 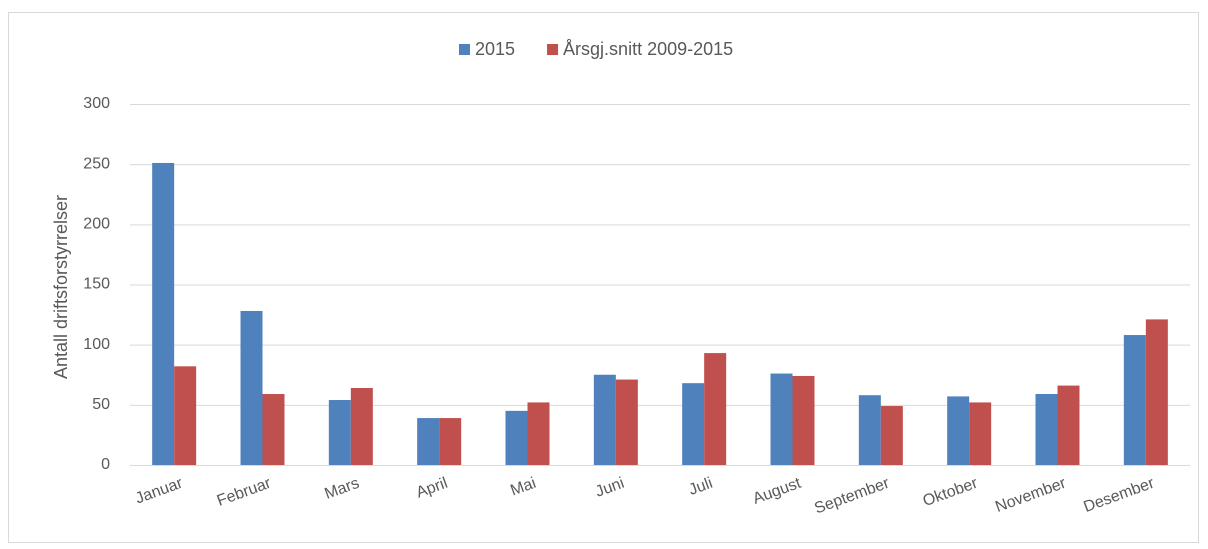 I want to click on y-tick-label: 50, so click(x=101, y=404).